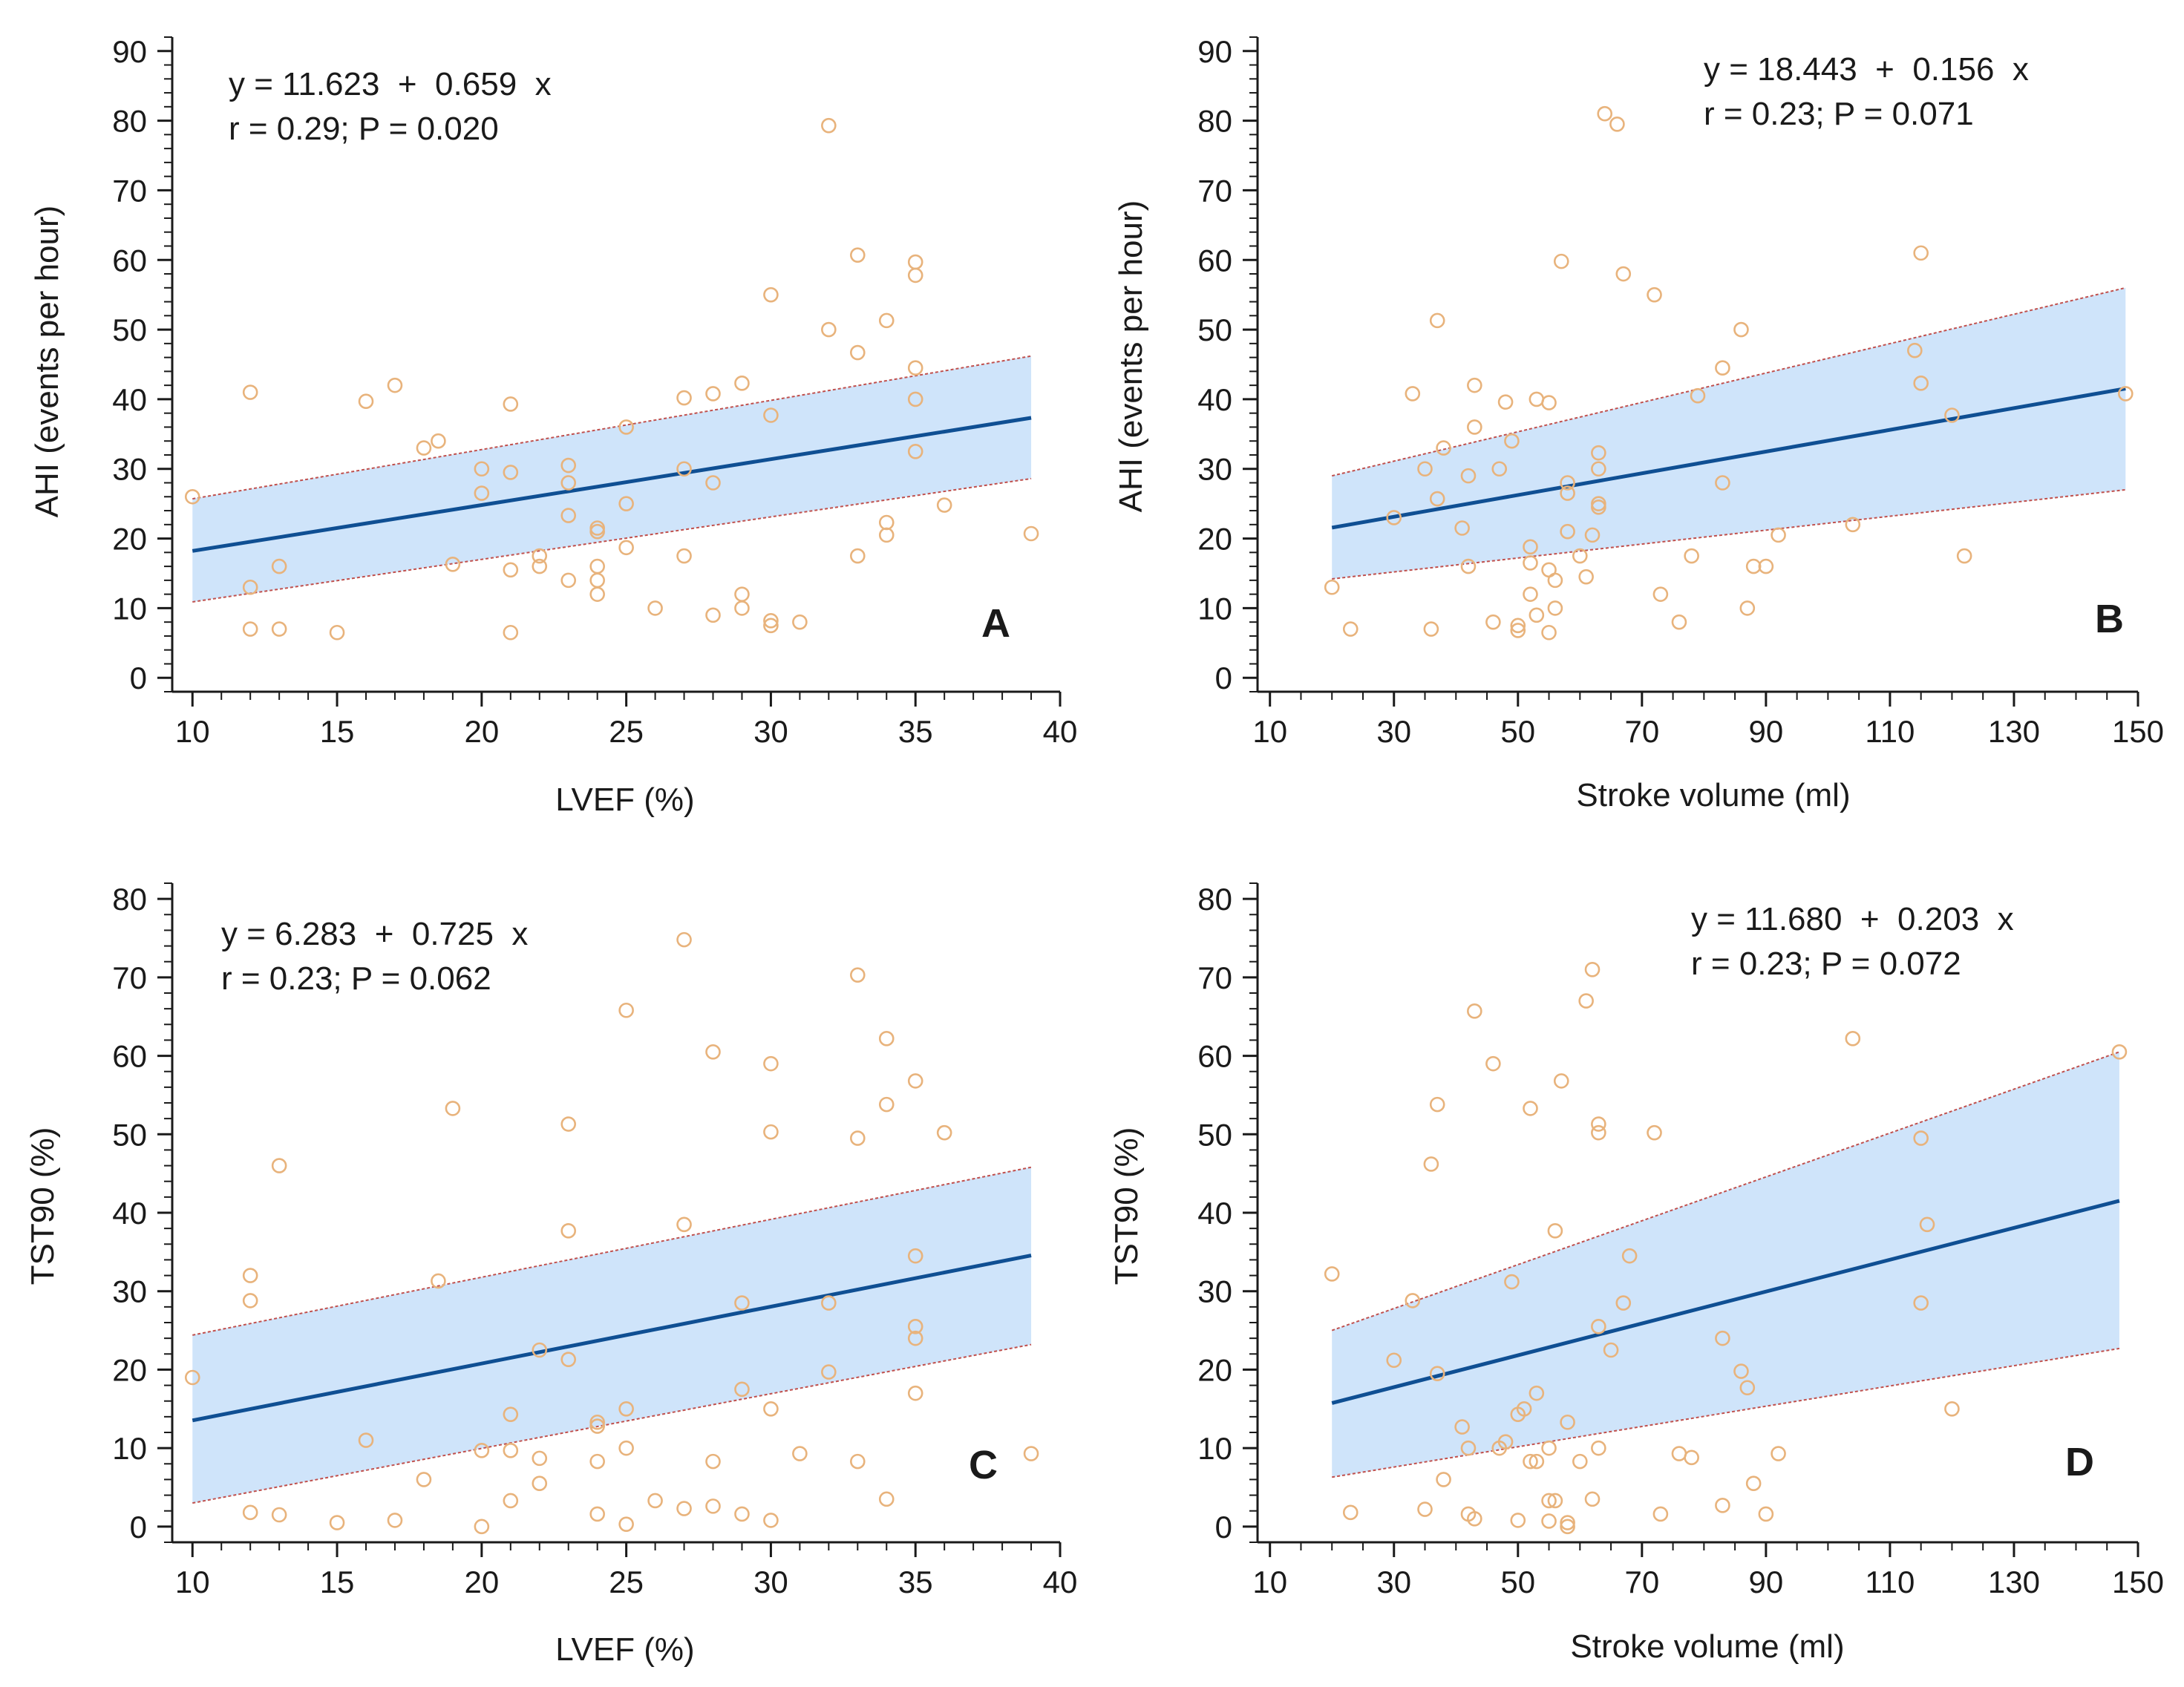 Image resolution: width=2184 pixels, height=1687 pixels. What do you see at coordinates (481, 731) in the screenshot?
I see `x-tick-label: 20` at bounding box center [481, 731].